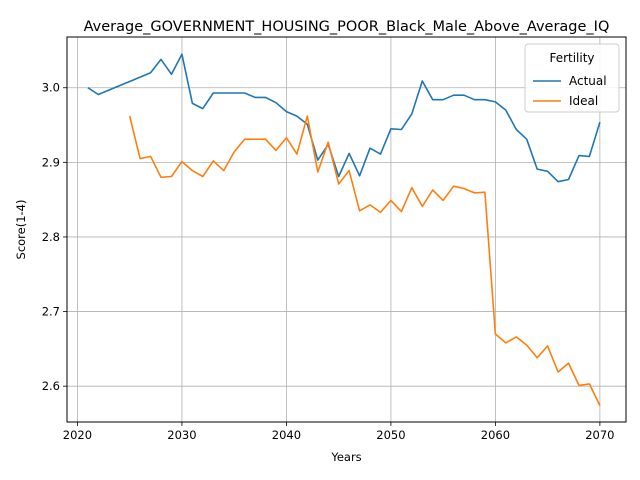 Image resolution: width=640 pixels, height=480 pixels. What do you see at coordinates (599, 435) in the screenshot?
I see `x-tick-label: 2070` at bounding box center [599, 435].